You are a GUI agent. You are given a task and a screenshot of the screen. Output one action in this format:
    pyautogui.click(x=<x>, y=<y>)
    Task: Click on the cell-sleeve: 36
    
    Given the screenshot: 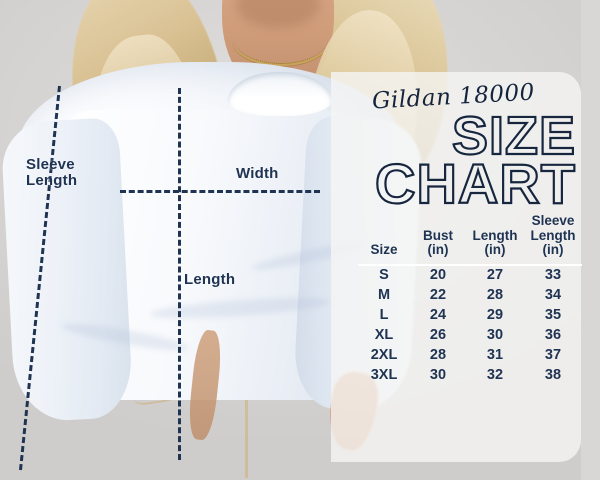 What is the action you would take?
    pyautogui.click(x=553, y=334)
    